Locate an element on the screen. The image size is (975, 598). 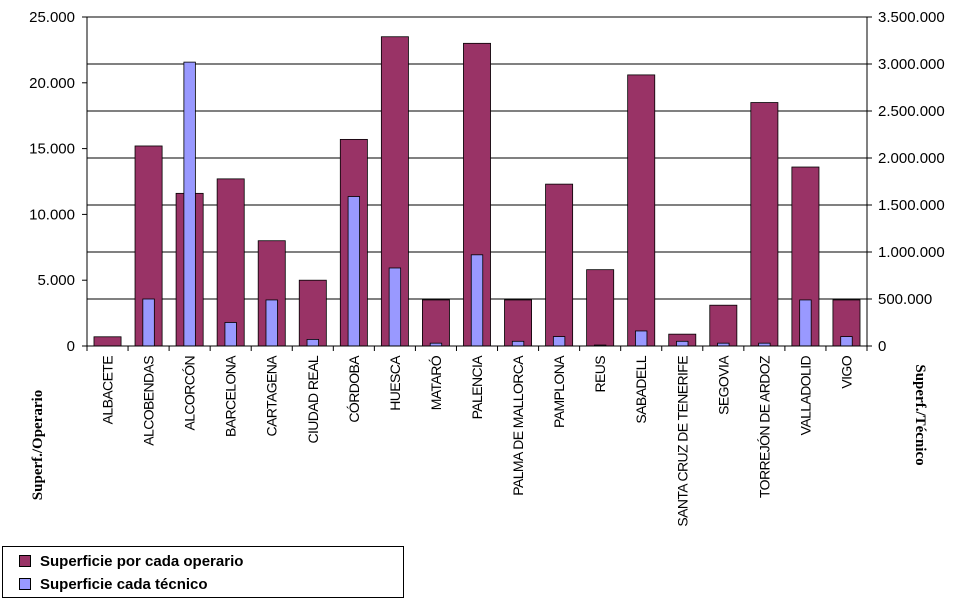
left-tick-label: 10.000 is located at coordinates (52, 214).